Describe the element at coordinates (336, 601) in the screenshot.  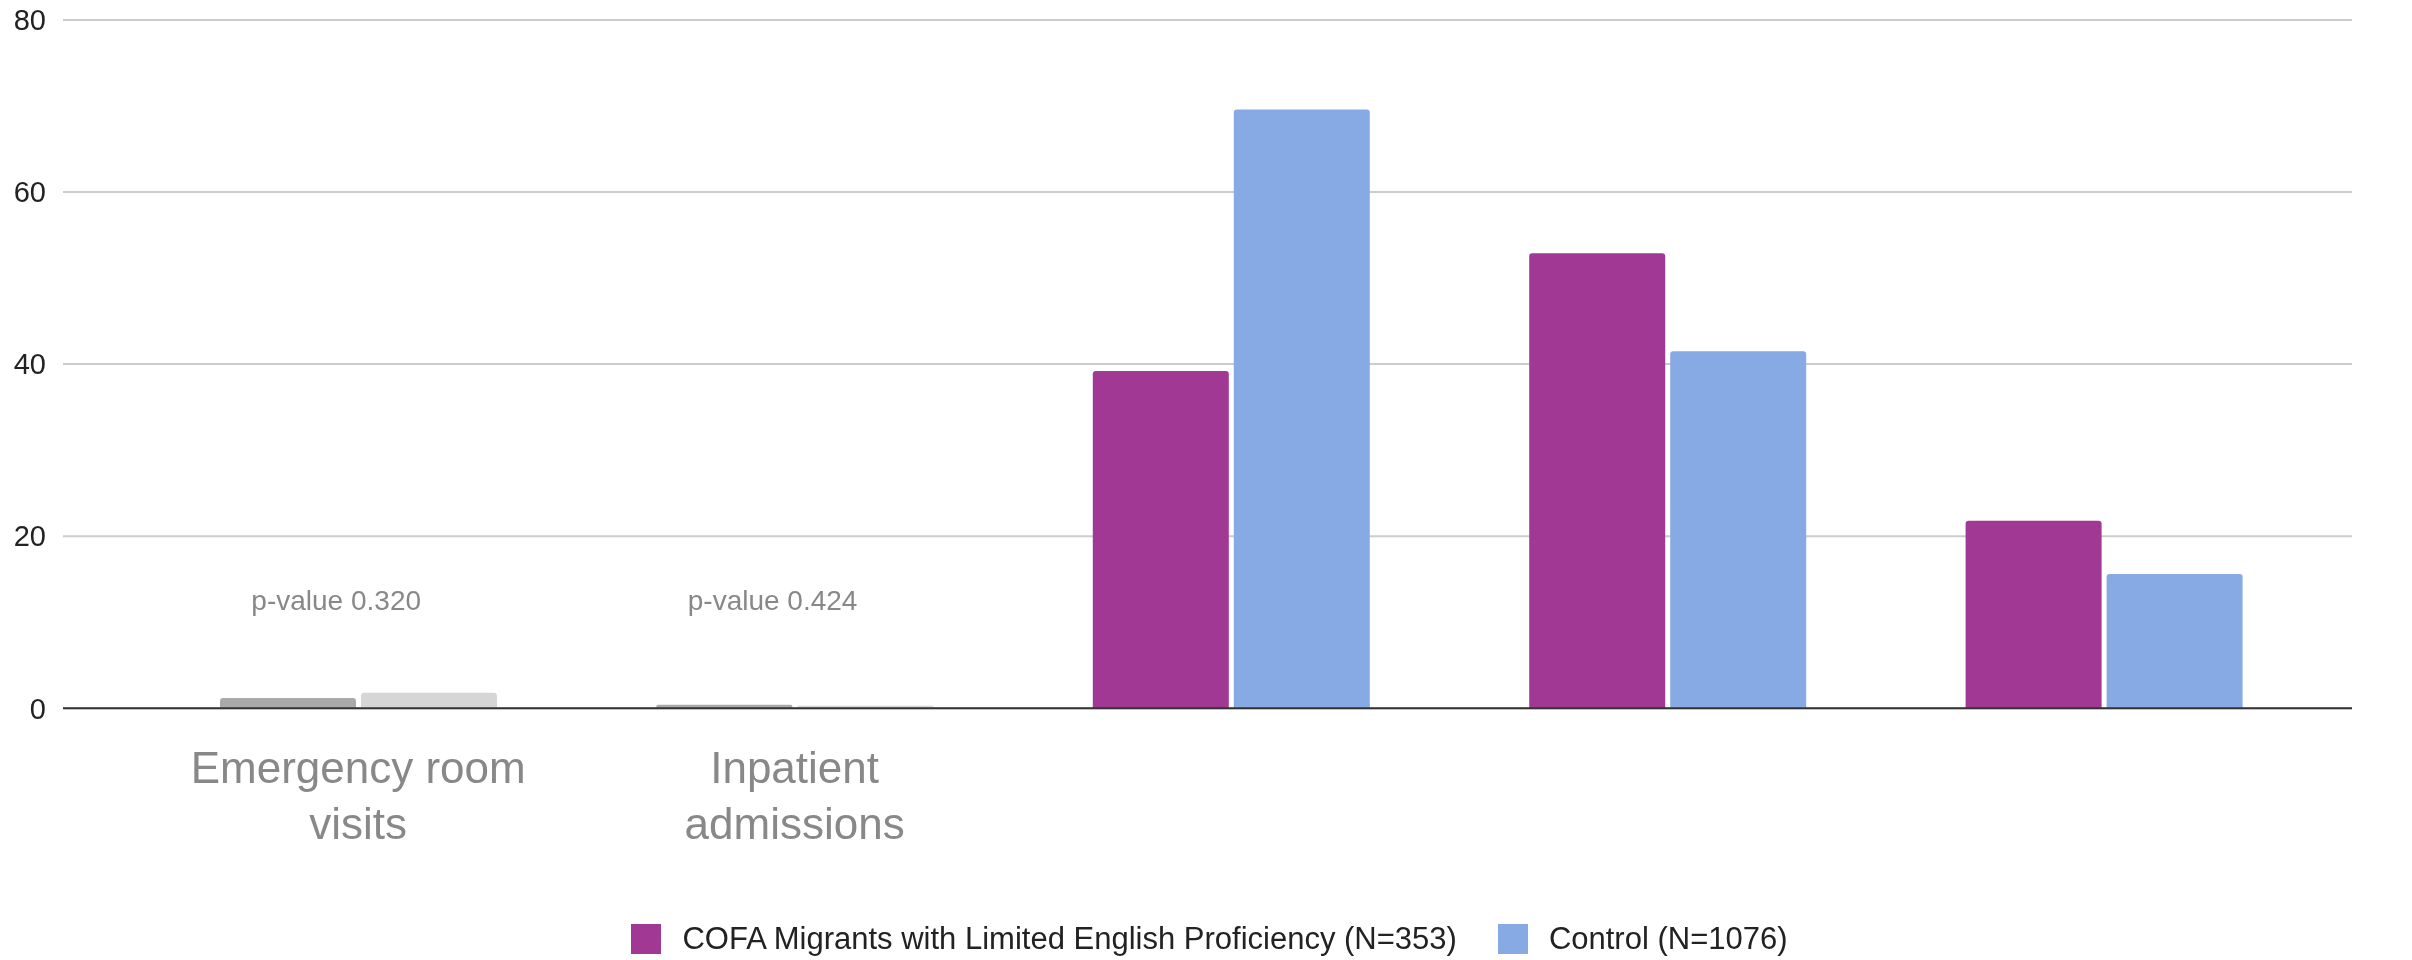
I see `annotation: p-value 0.320` at that location.